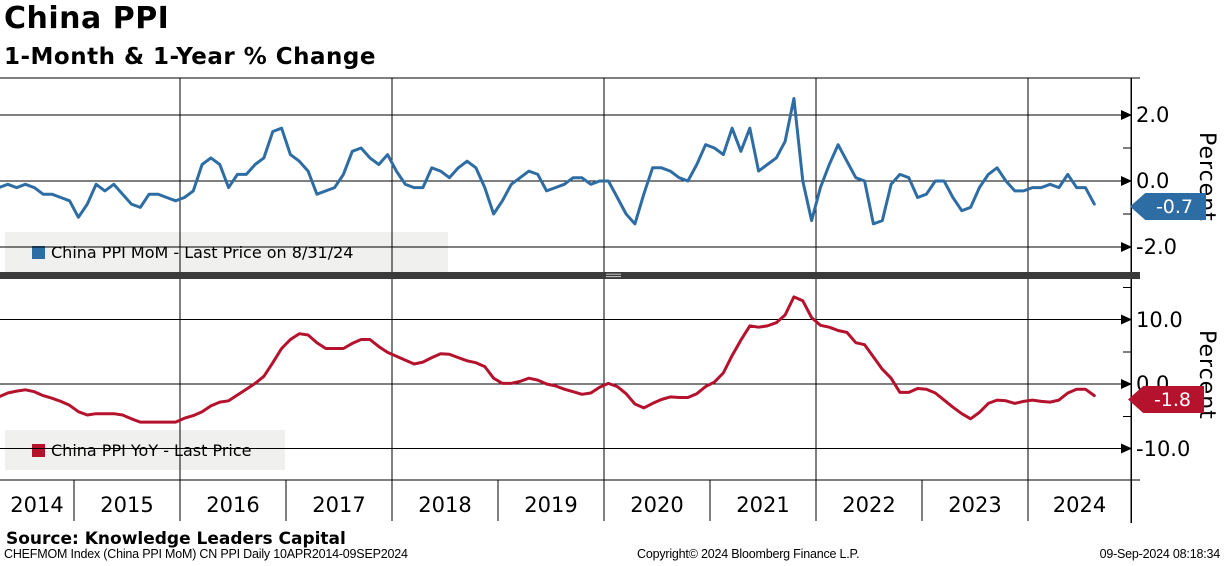 This screenshot has width=1224, height=566. I want to click on x-tick-label-year: 2015, so click(127, 505).